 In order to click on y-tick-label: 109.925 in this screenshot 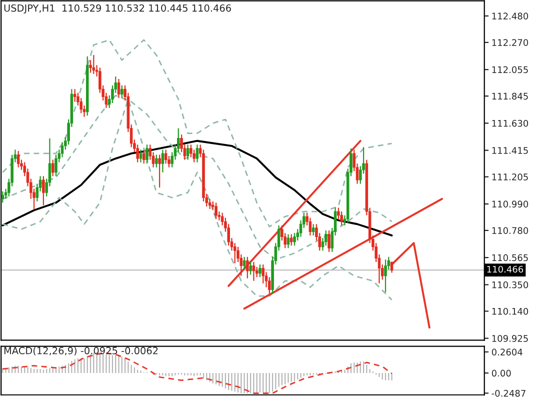, I will do `click(510, 338)`.